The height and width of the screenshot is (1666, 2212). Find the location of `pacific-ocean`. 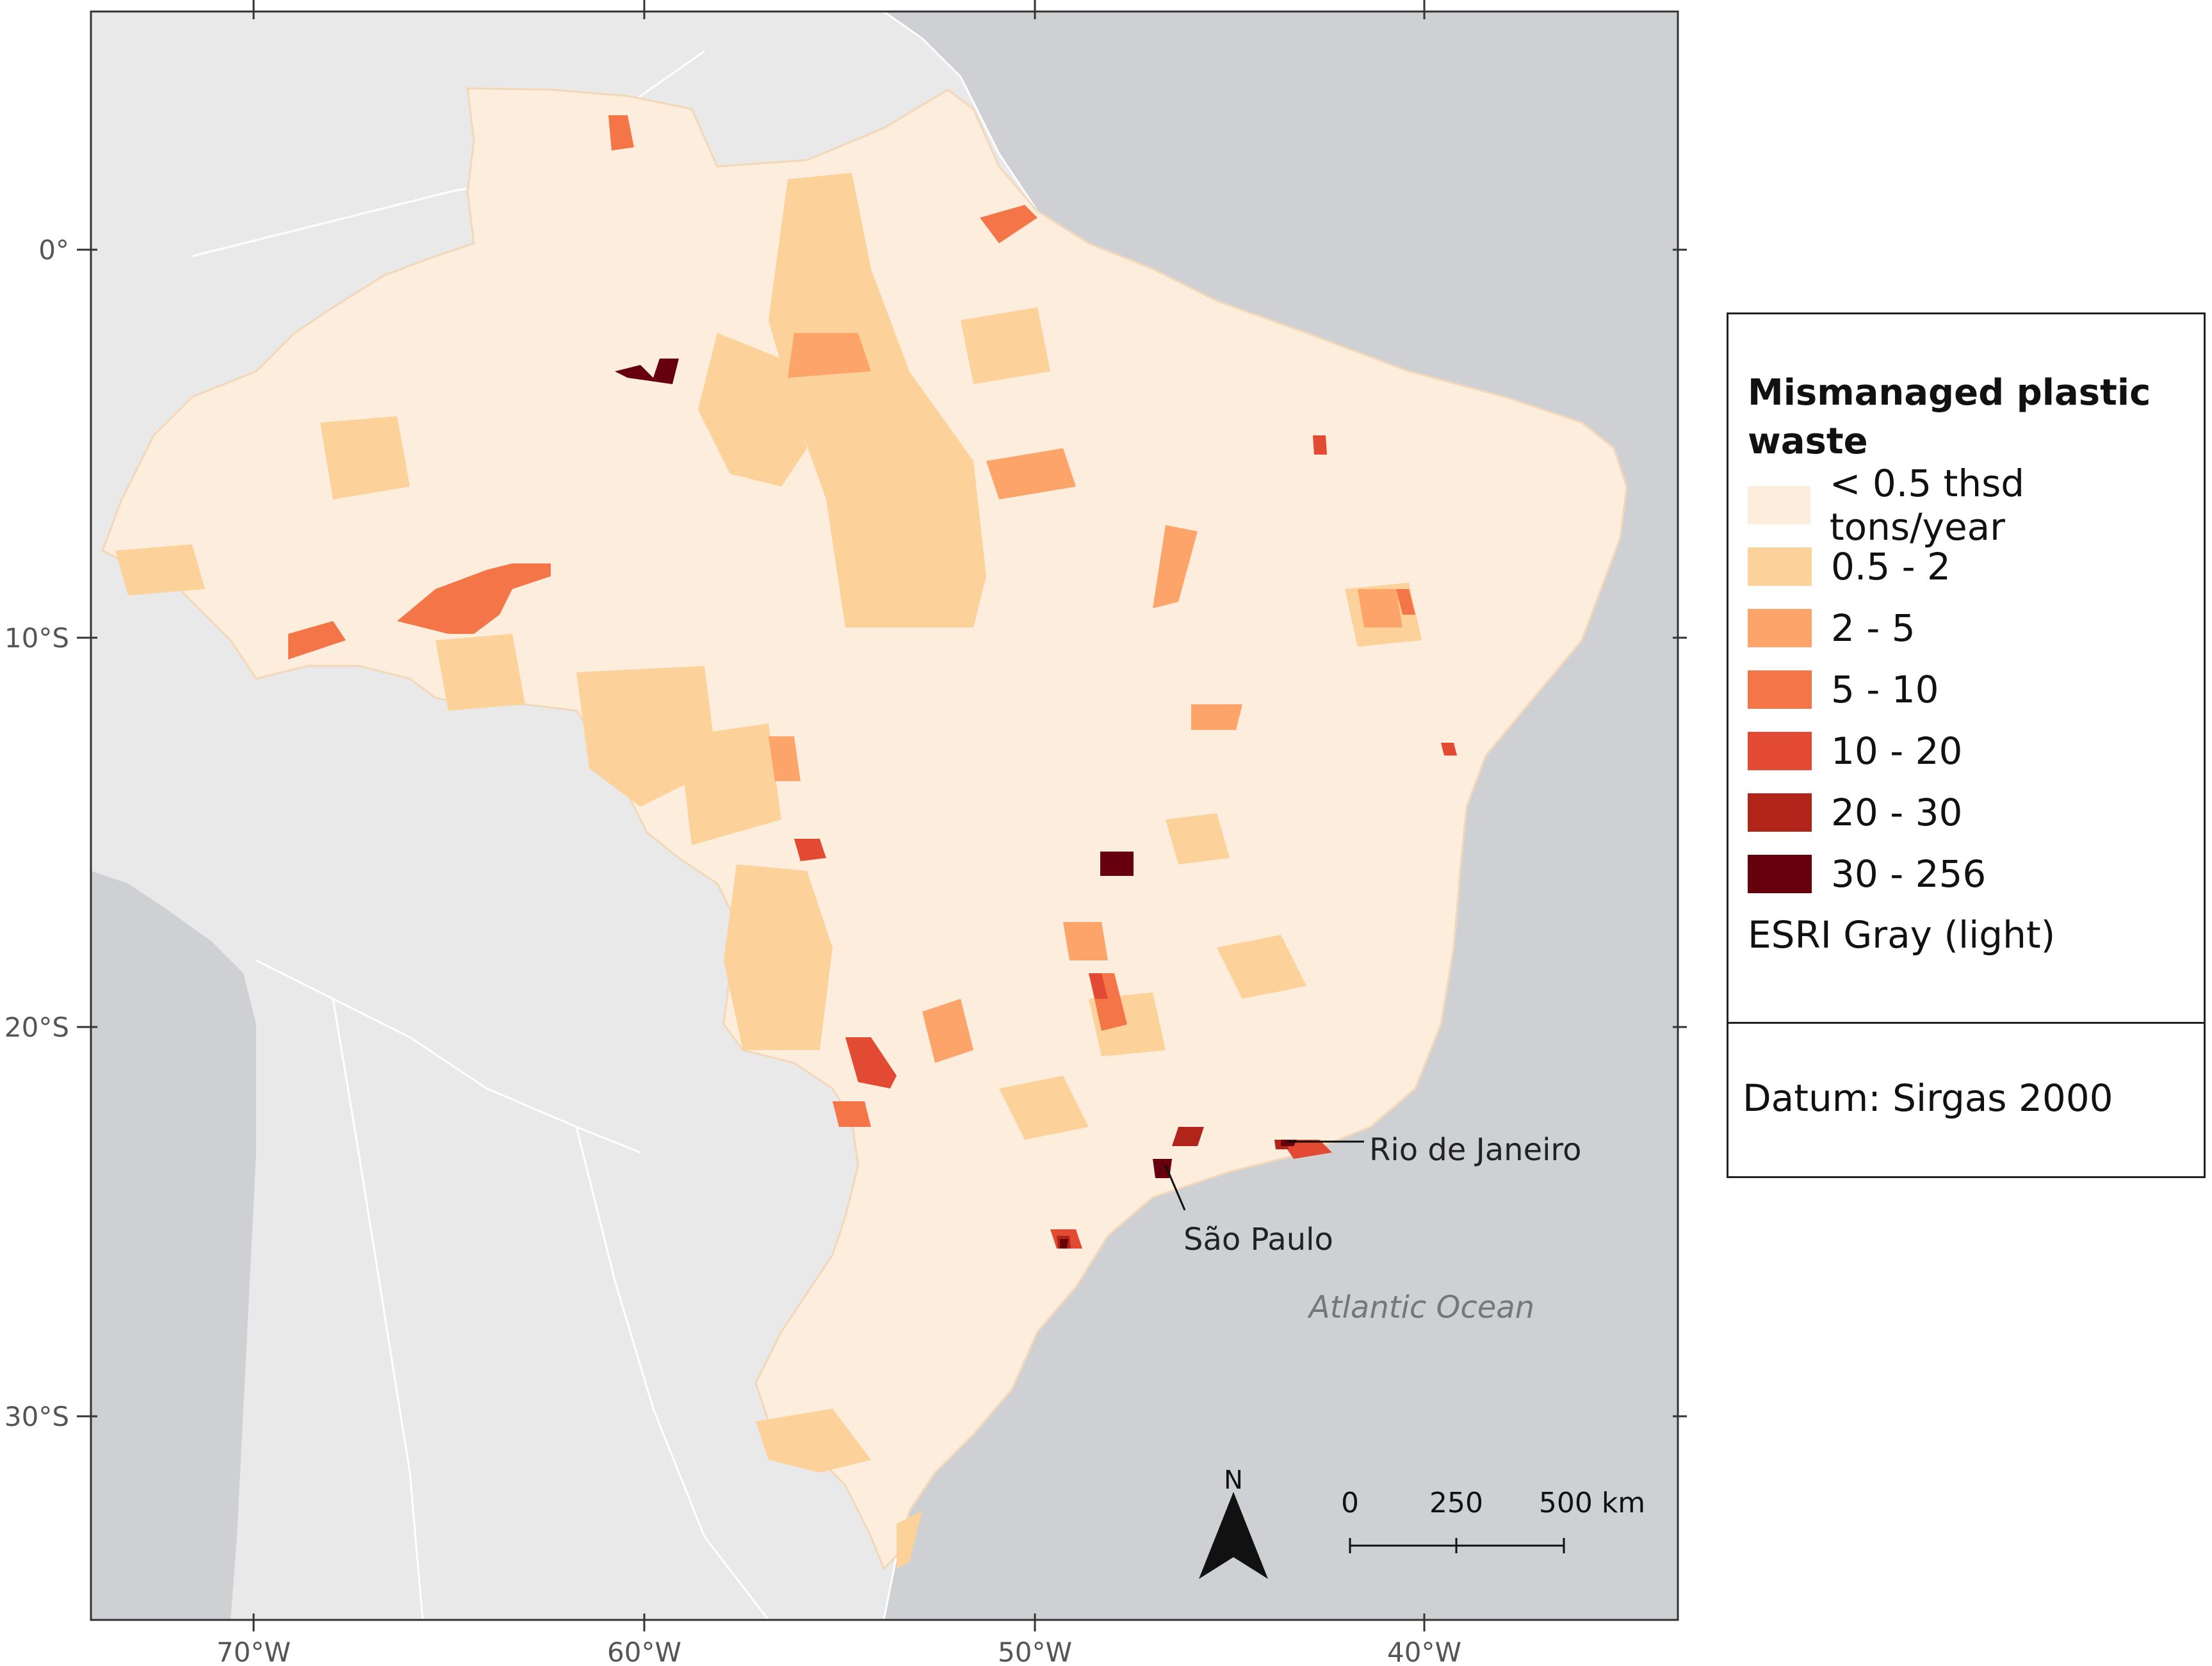

pacific-ocean is located at coordinates (173, 1245).